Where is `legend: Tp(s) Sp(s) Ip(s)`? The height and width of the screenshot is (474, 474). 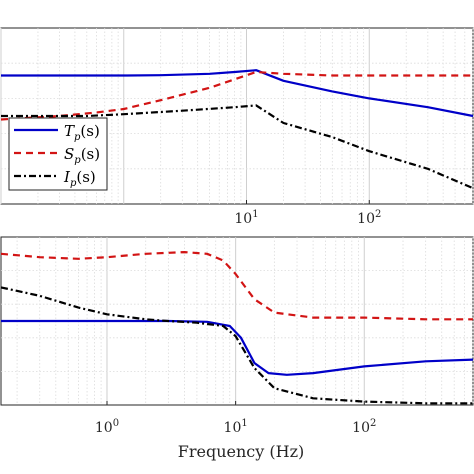 legend: Tp(s) Sp(s) Ip(s) is located at coordinates (58, 154).